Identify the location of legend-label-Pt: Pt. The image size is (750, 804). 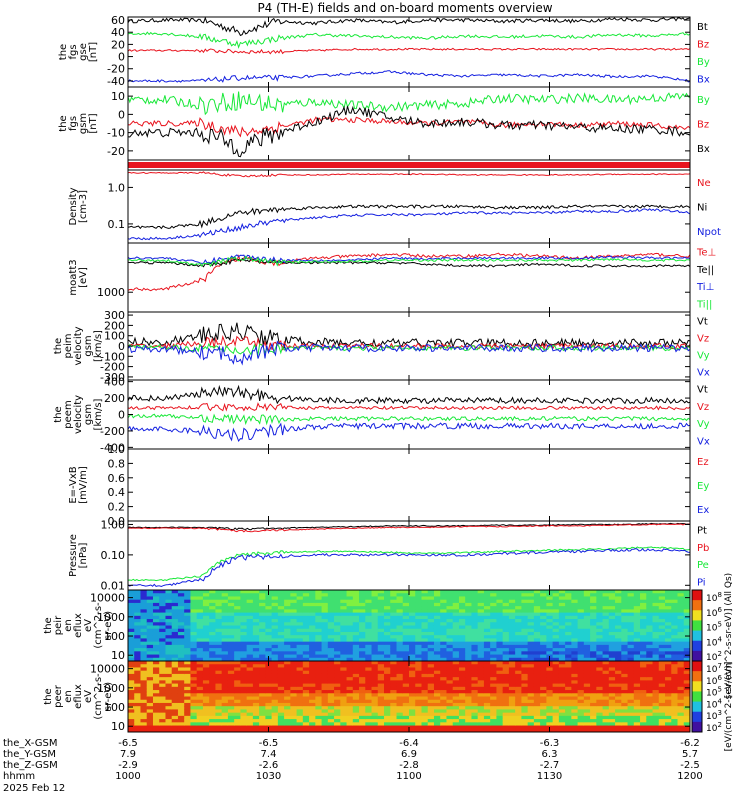
(702, 531).